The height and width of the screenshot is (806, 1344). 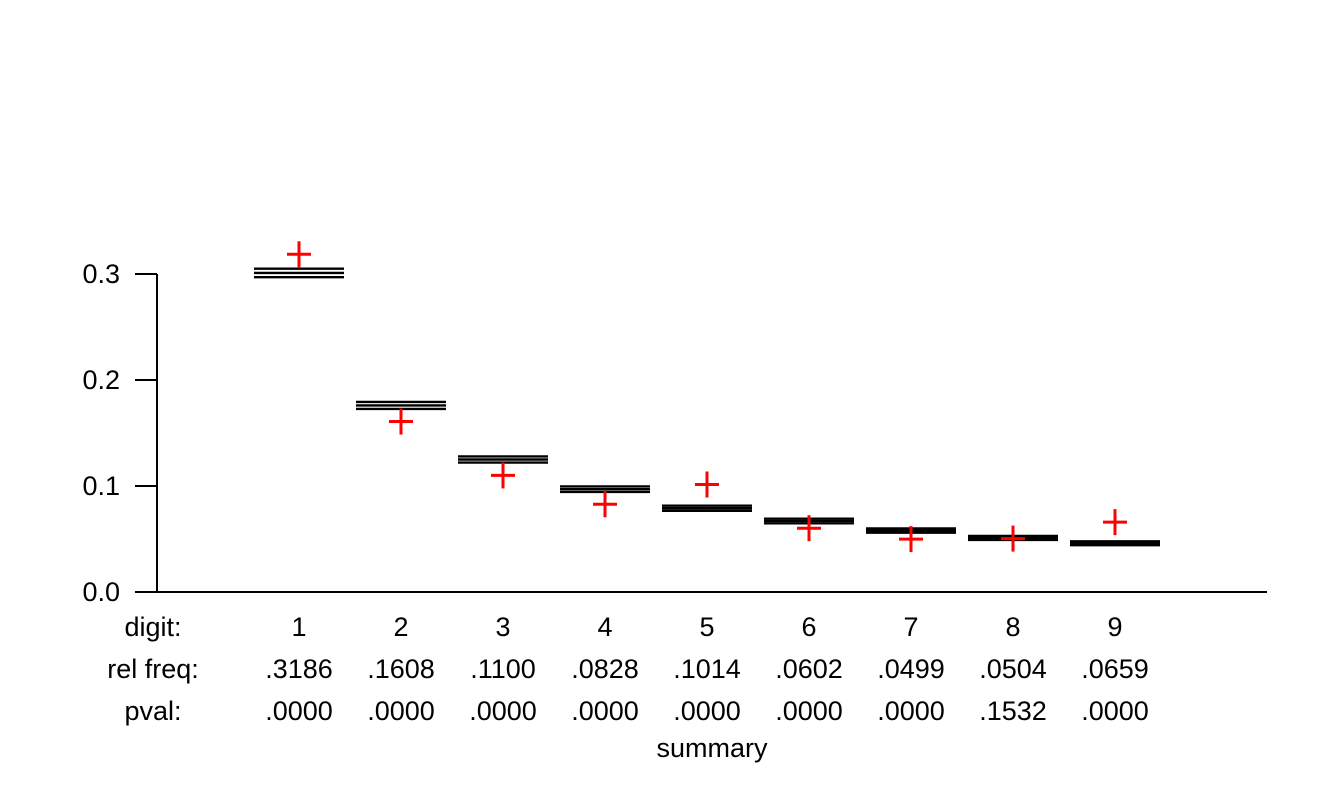 What do you see at coordinates (101, 380) in the screenshot?
I see `y-tick-label: 0.2` at bounding box center [101, 380].